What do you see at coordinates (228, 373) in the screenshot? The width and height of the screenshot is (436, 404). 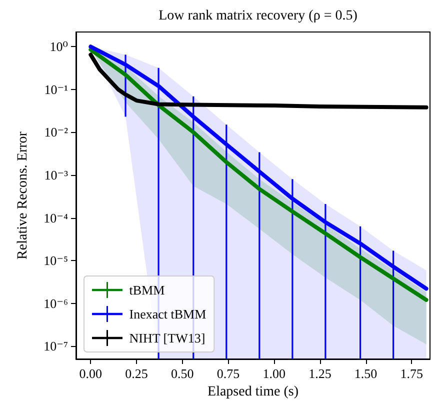 I see `x-tick-label: 0.75` at bounding box center [228, 373].